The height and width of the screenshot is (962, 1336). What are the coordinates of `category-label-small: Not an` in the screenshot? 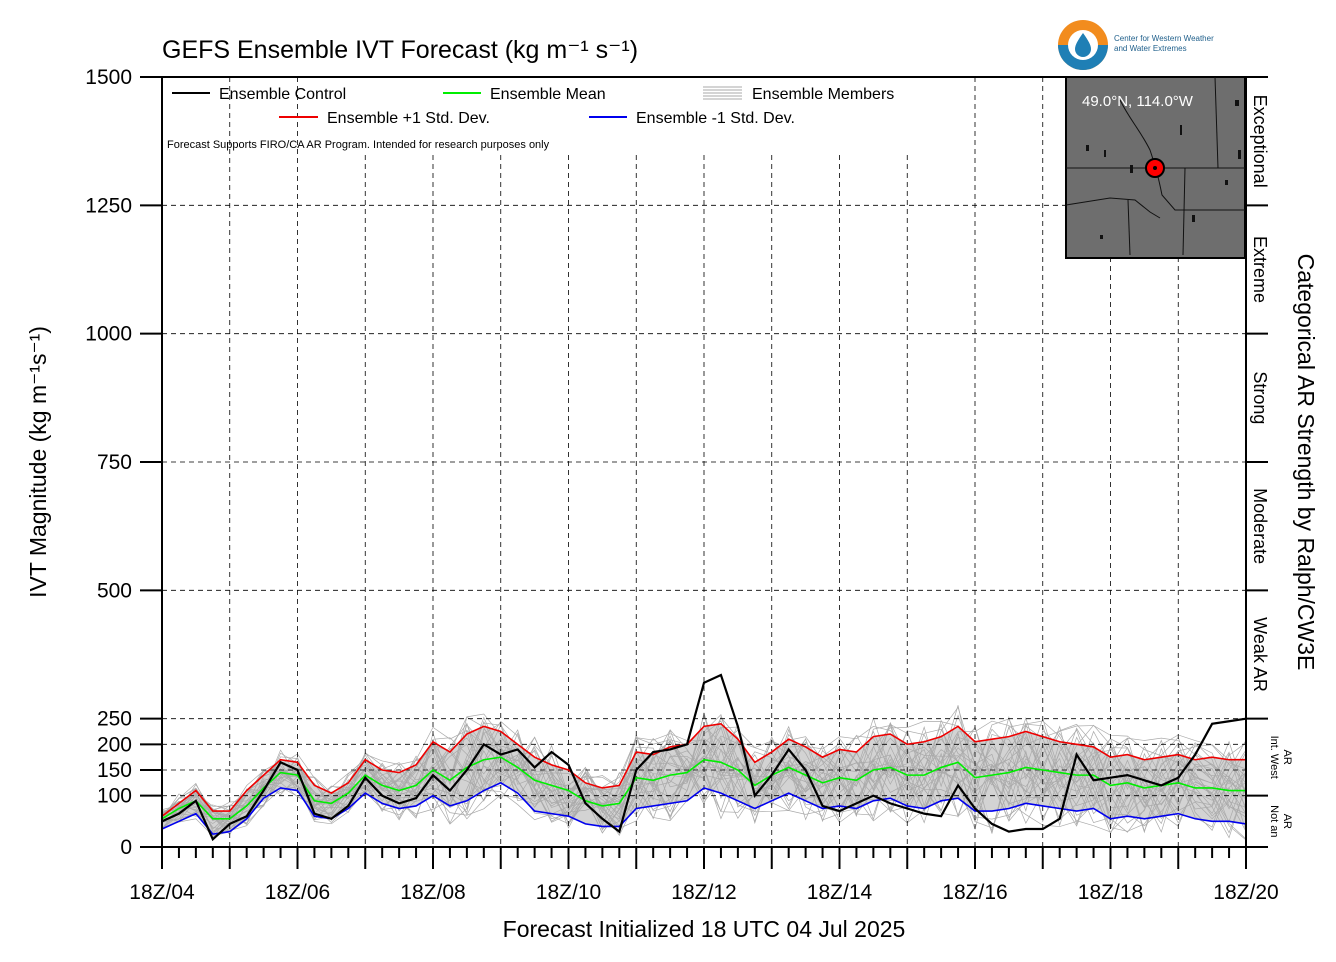 It's located at (1274, 821).